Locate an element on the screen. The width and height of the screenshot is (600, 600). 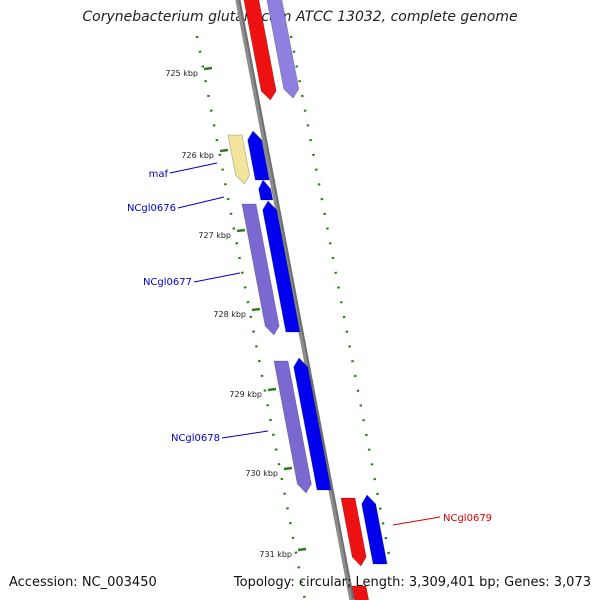
gene-leader-ncgl0678 is located at coordinates (245, 434).